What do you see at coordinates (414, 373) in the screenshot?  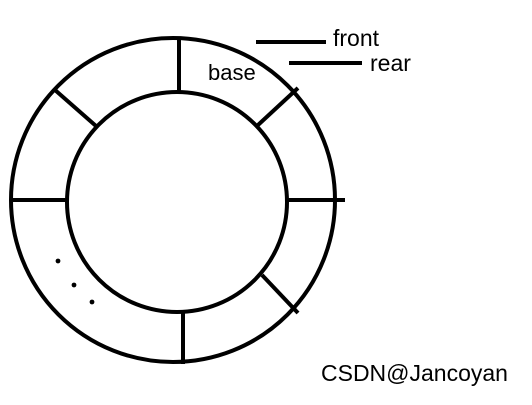 I see `watermark-text: CSDN@Jancoyan` at bounding box center [414, 373].